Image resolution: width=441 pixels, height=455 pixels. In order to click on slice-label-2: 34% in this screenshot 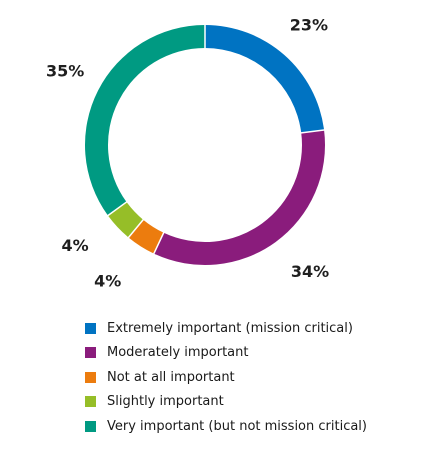, I will do `click(310, 271)`.